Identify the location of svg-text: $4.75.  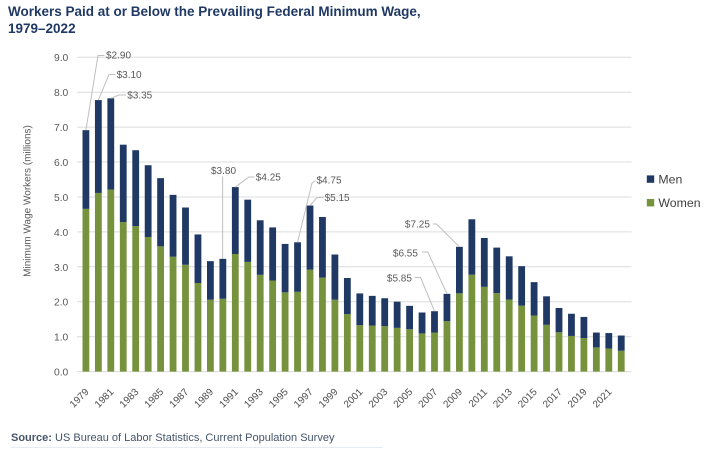
(329, 181).